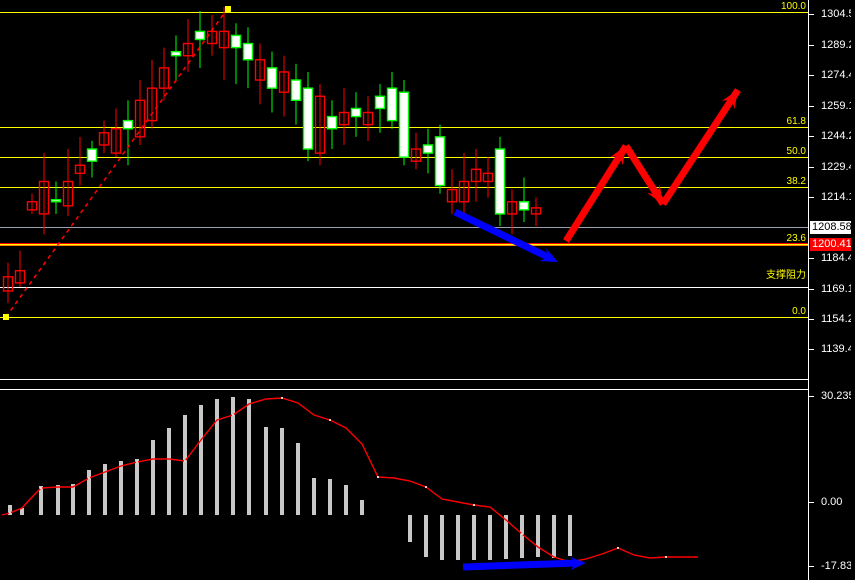  I want to click on forecast-arrow-head, so click(654, 194).